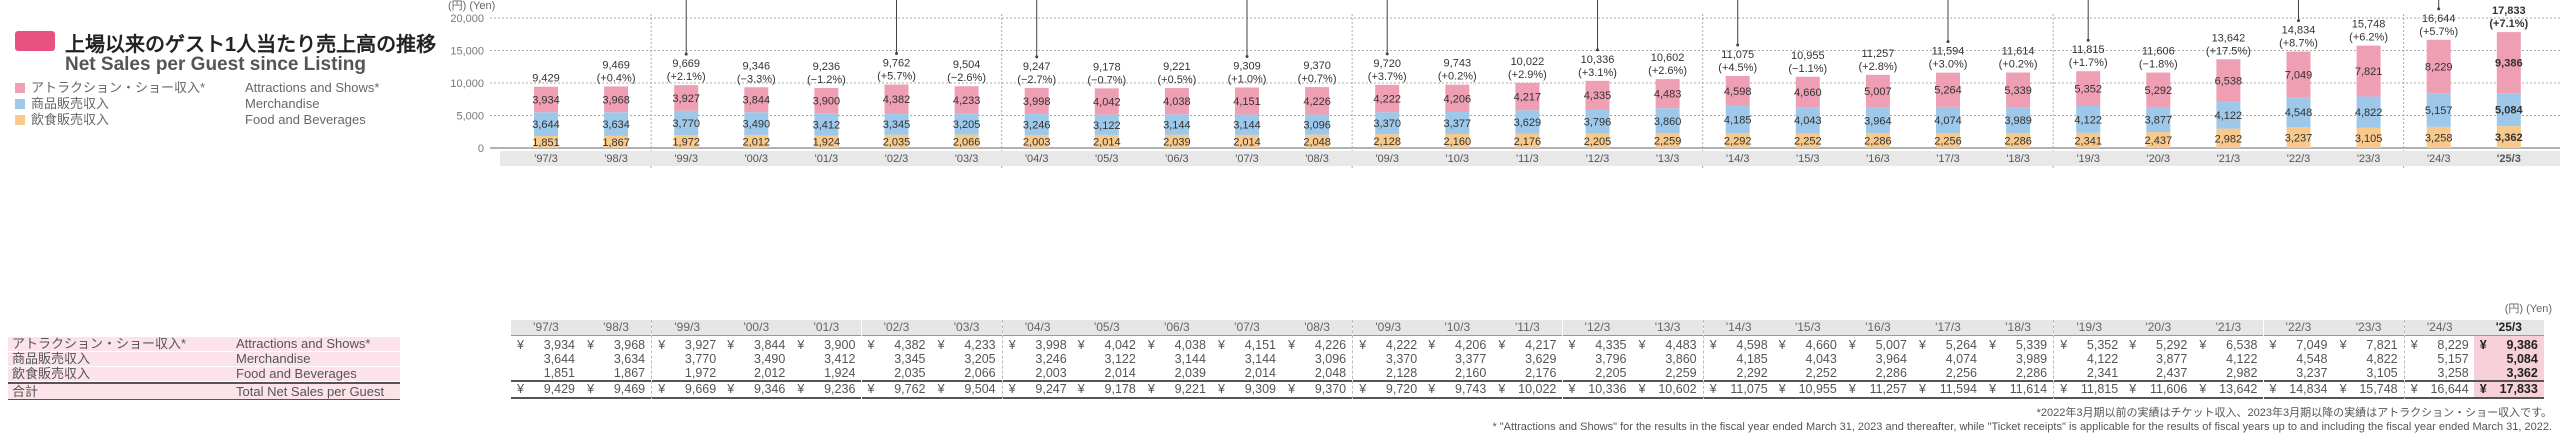 Image resolution: width=2560 pixels, height=440 pixels. I want to click on cell-value: 11,606, so click(2168, 389).